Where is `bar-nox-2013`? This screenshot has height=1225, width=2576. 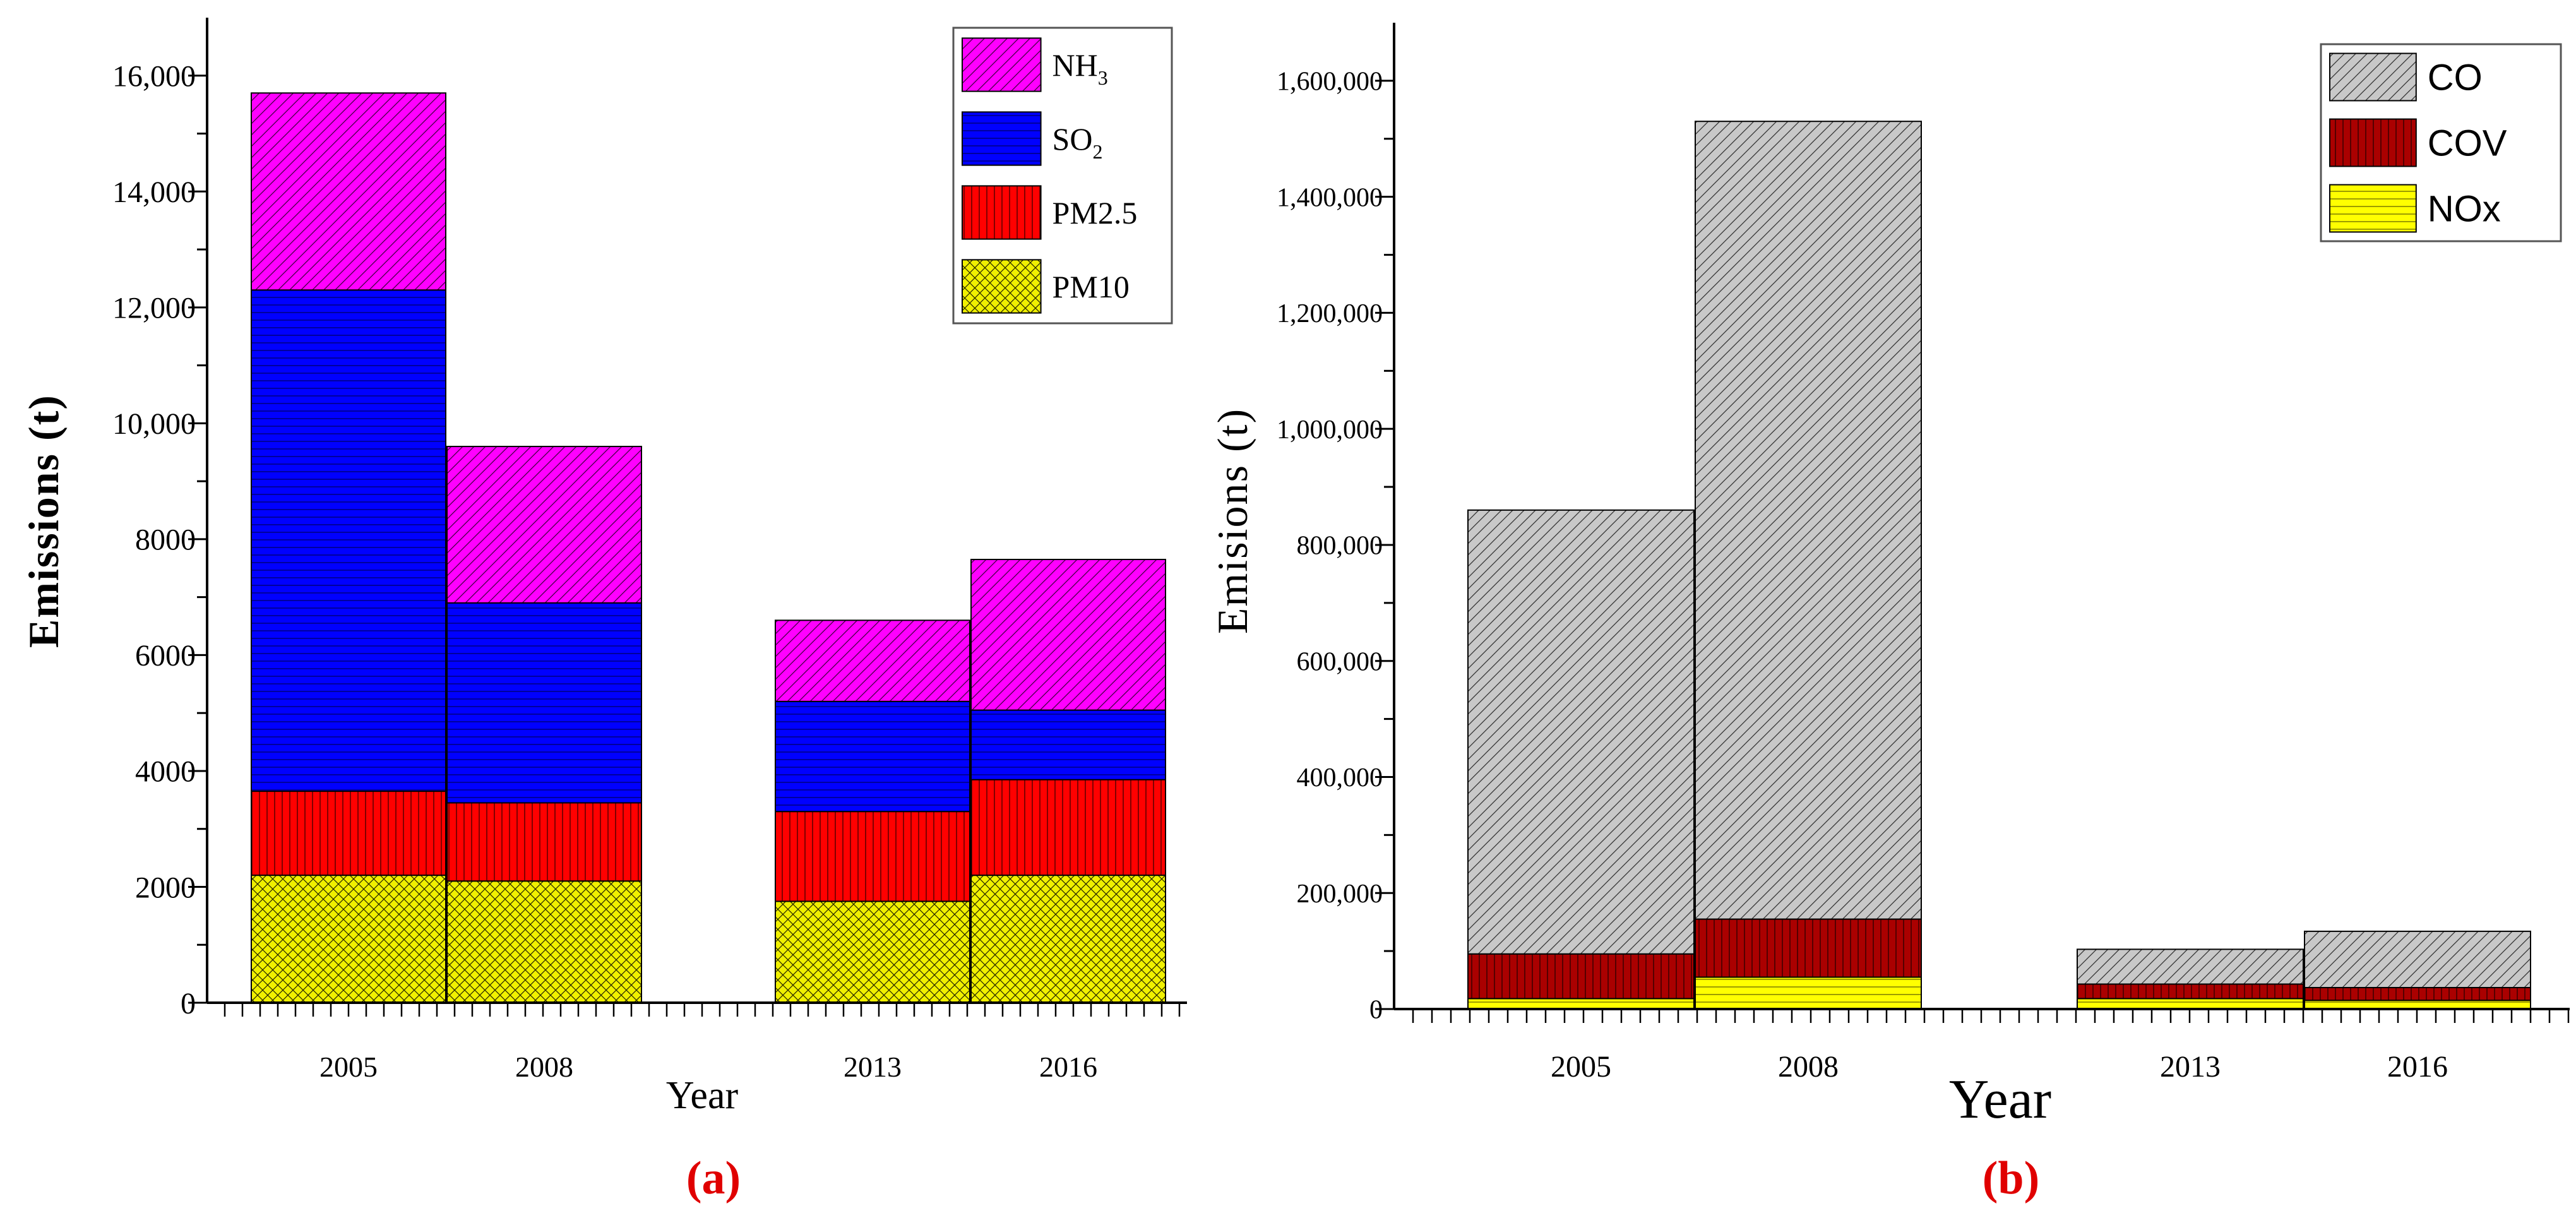
bar-nox-2013 is located at coordinates (2190, 1004).